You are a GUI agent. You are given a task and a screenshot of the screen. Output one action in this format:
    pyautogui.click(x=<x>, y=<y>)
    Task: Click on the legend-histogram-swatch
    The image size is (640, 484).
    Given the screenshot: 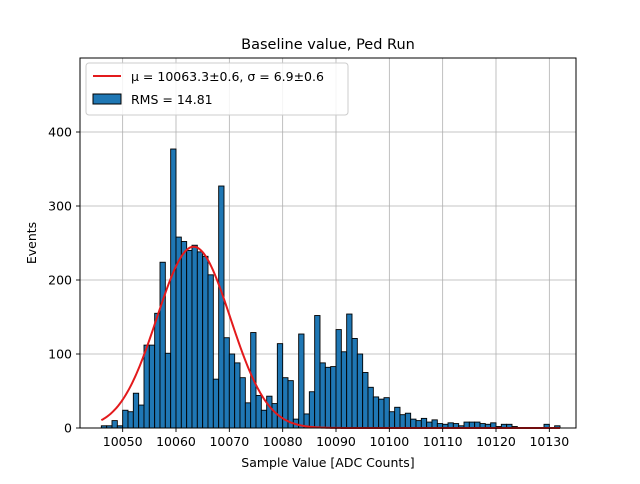 What is the action you would take?
    pyautogui.click(x=107, y=99)
    